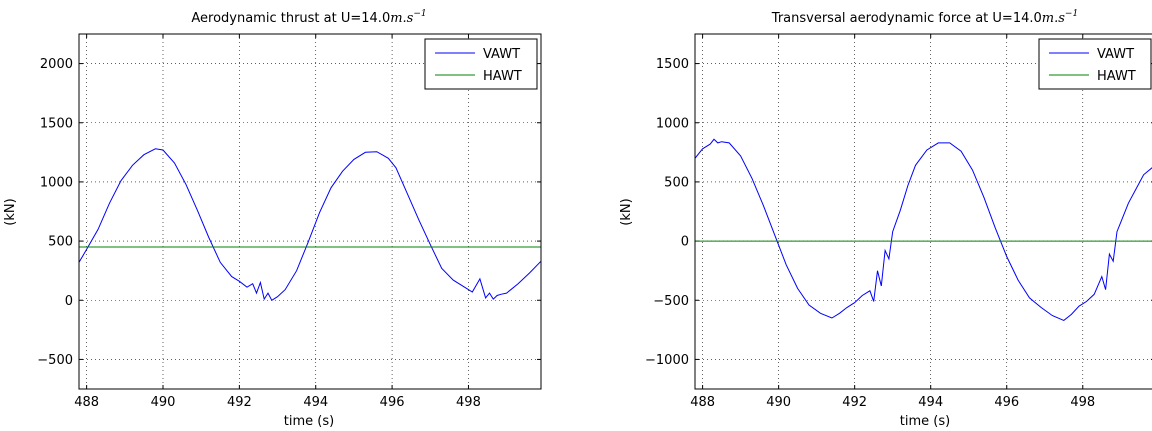 Image resolution: width=1152 pixels, height=431 pixels. What do you see at coordinates (310, 225) in the screenshot?
I see `series-line-vawt` at bounding box center [310, 225].